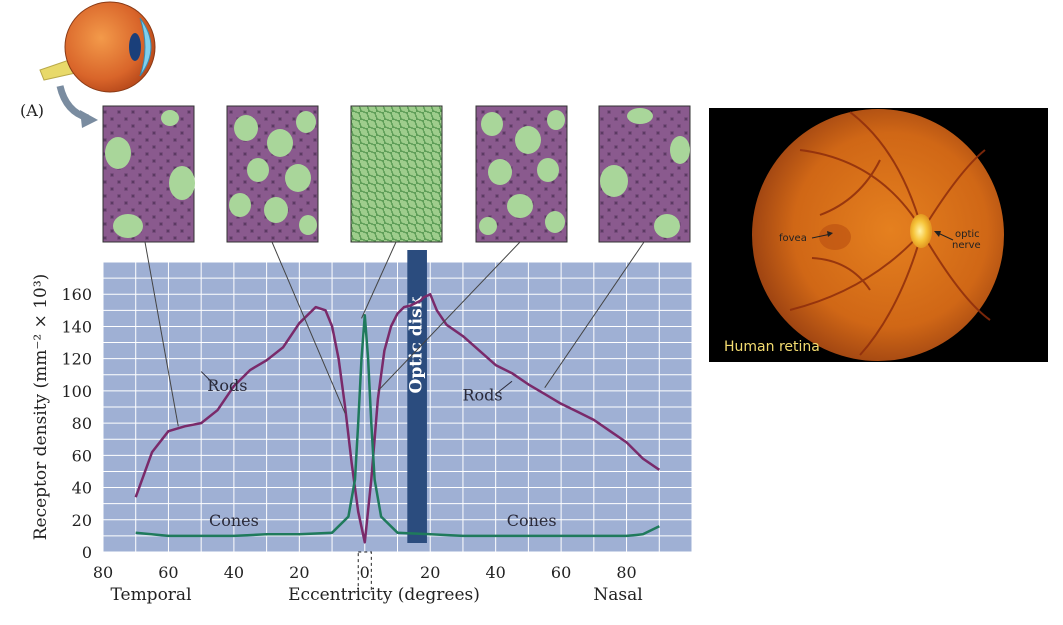  Describe the element at coordinates (890, 233) in the screenshot. I see `retina-vessels` at that location.